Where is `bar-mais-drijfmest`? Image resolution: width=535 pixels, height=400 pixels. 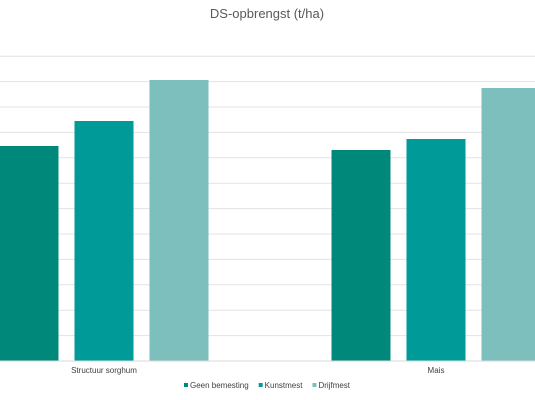 bar-mais-drijfmest is located at coordinates (508, 224).